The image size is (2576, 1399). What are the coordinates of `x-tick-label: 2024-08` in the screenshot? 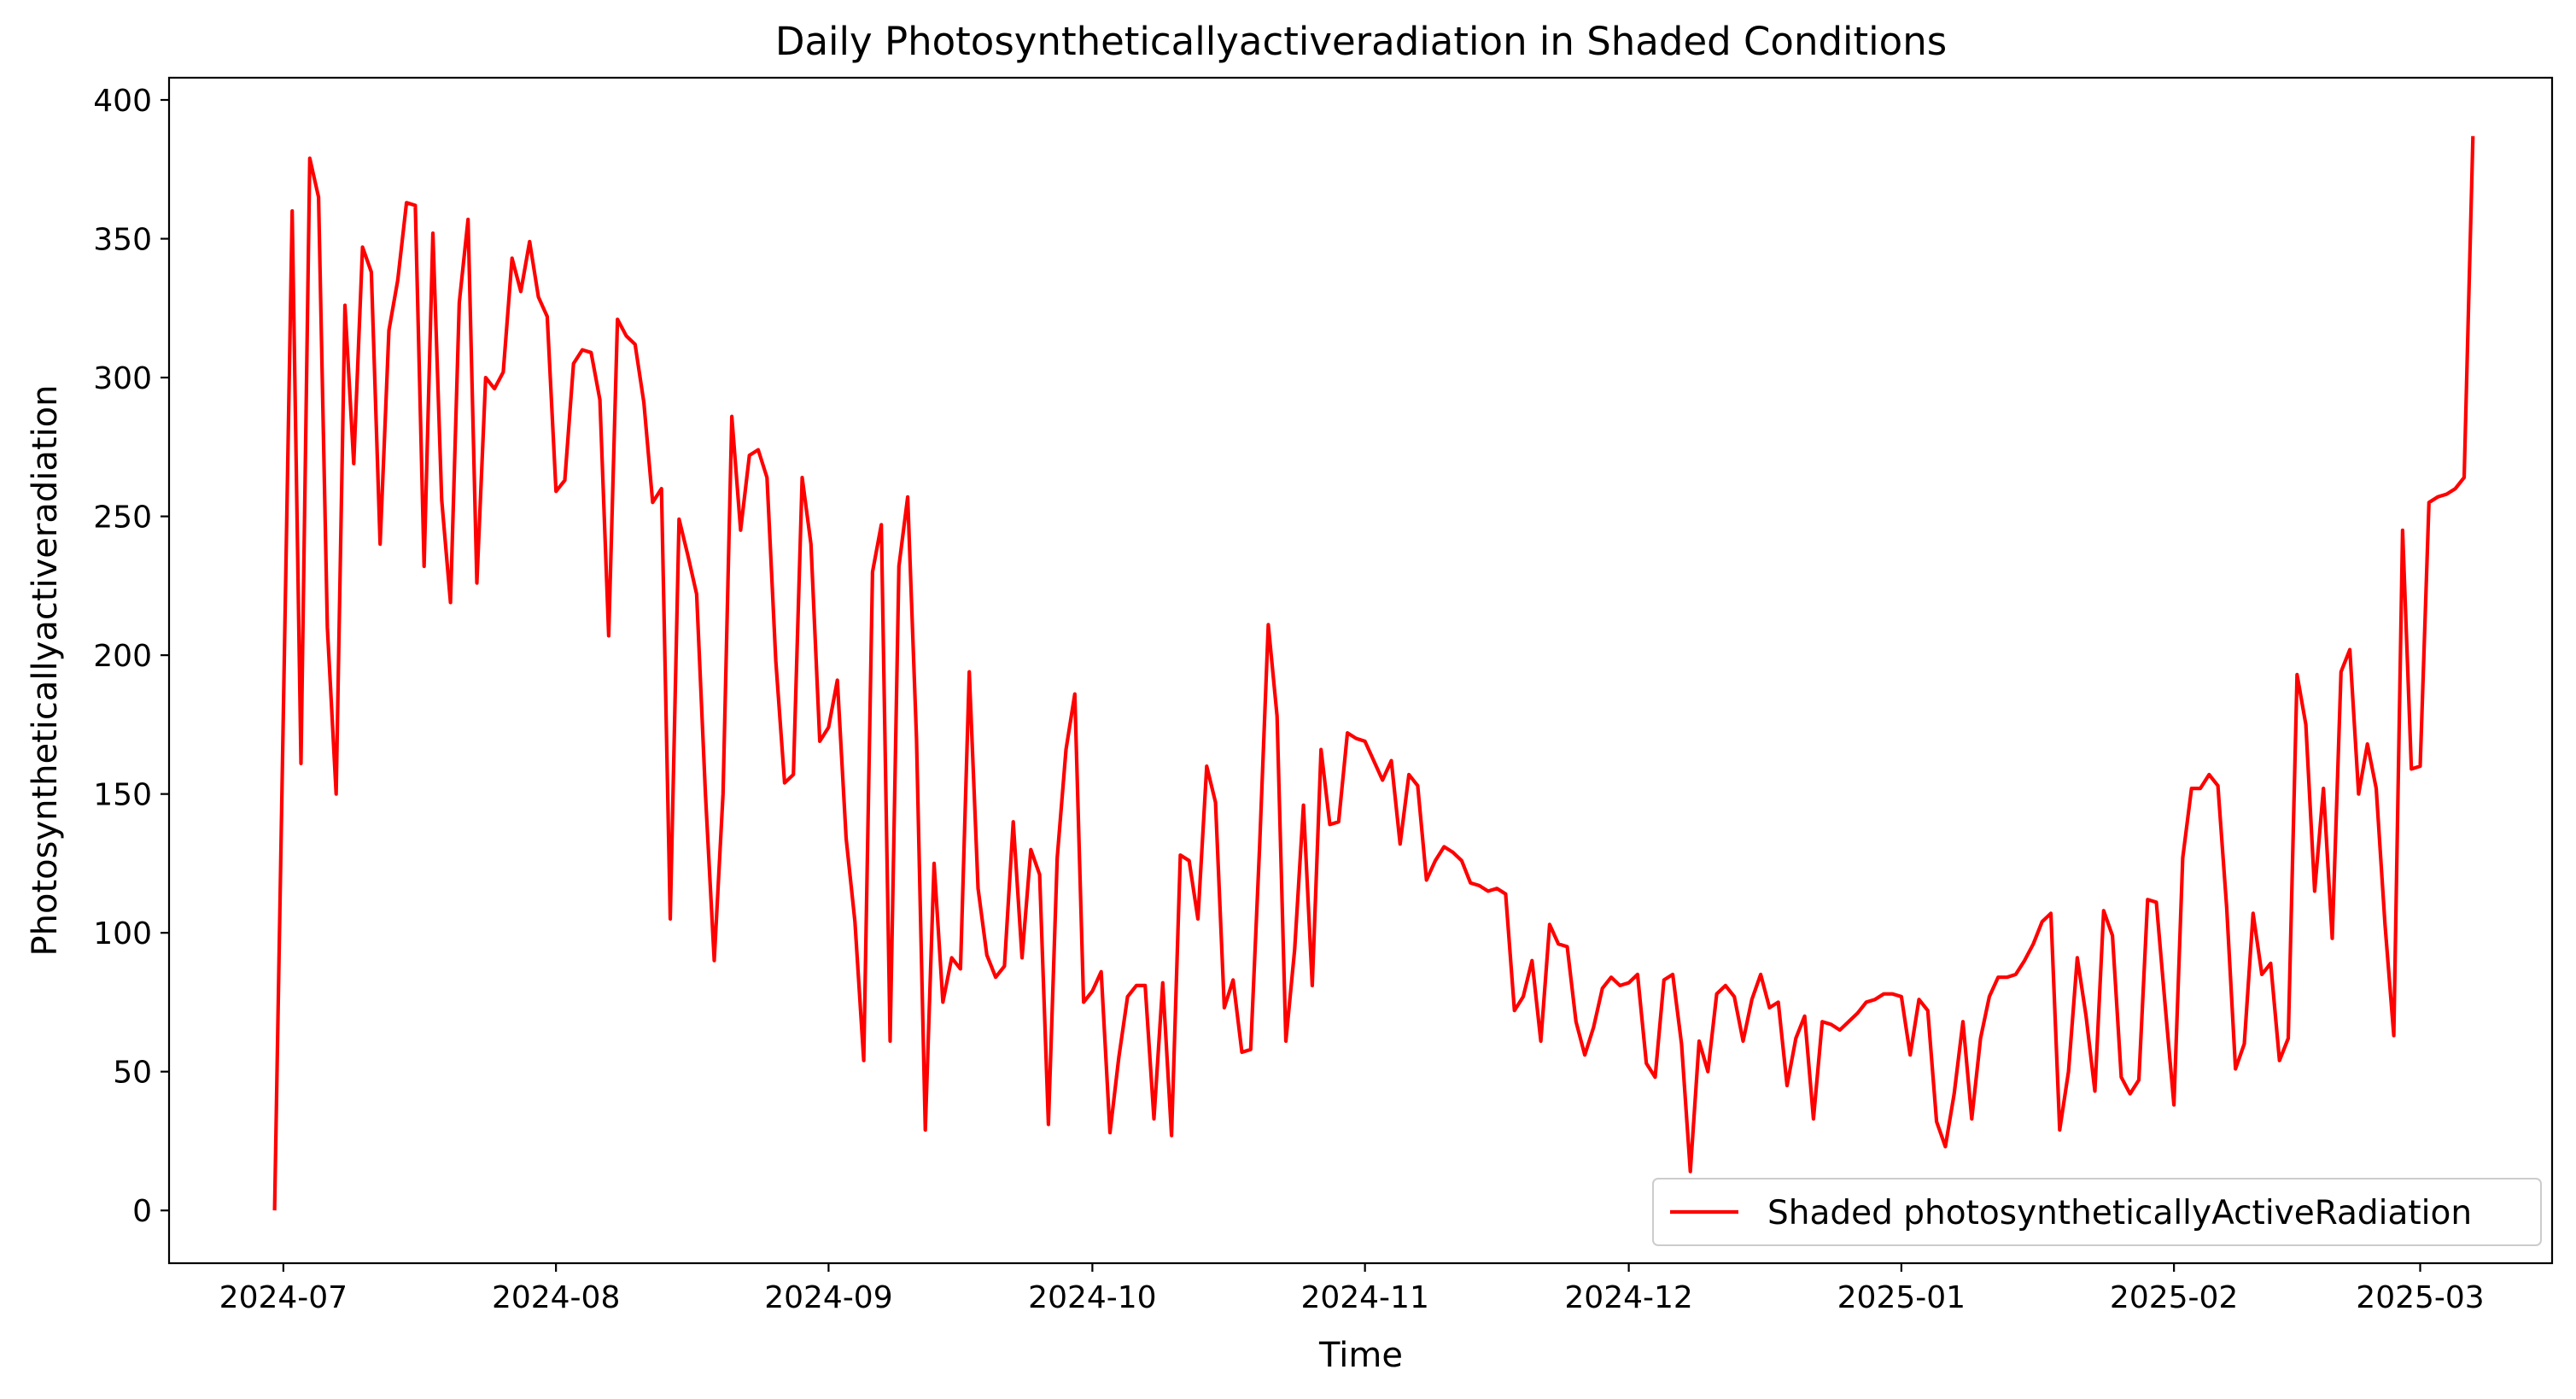 It's located at (556, 1297).